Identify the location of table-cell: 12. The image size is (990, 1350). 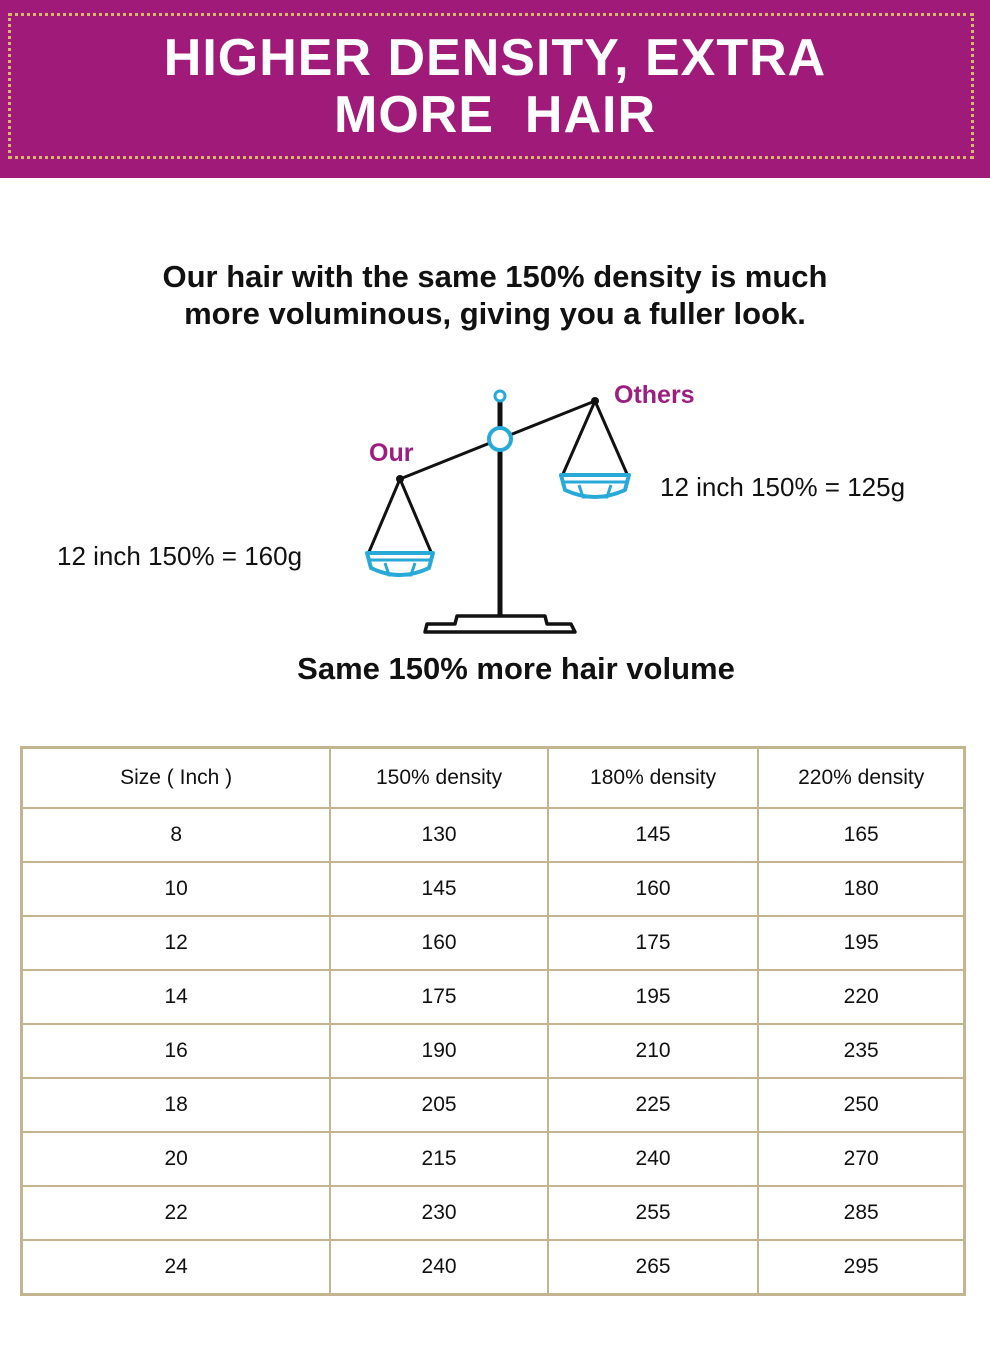
(176, 943).